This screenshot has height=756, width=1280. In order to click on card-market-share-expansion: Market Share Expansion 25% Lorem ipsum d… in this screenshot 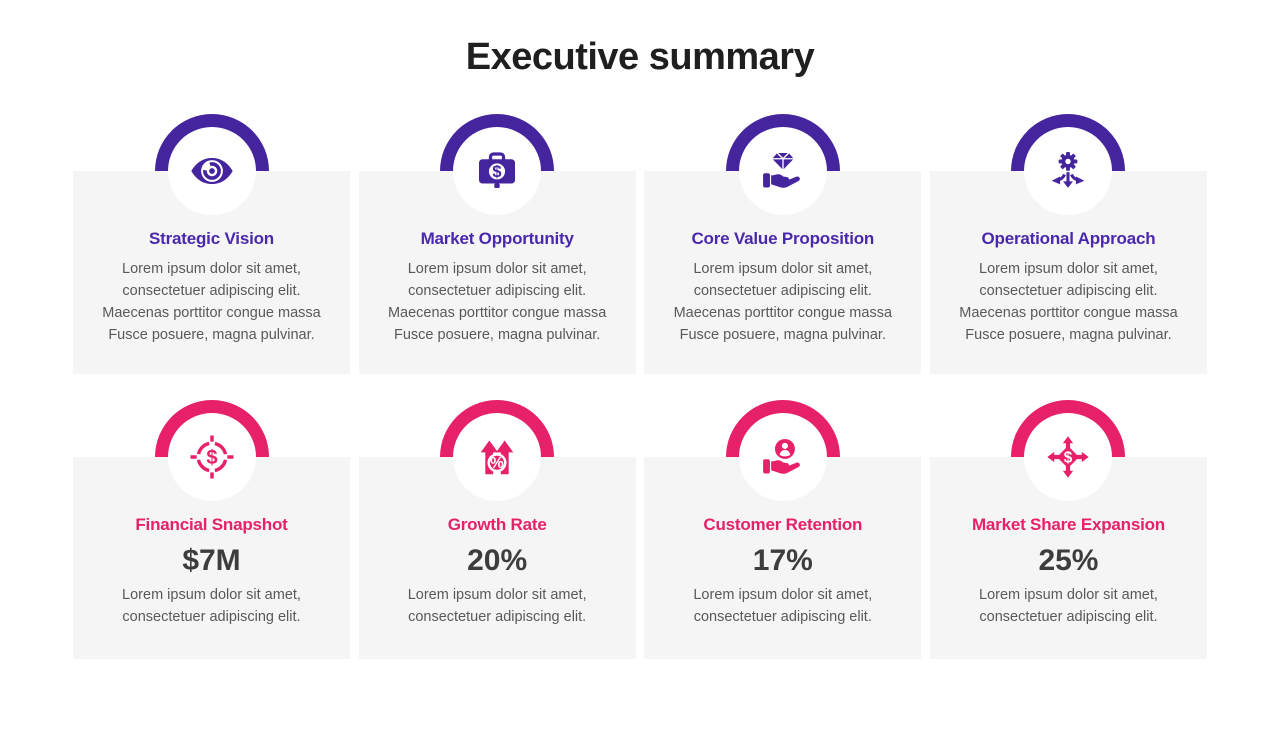, I will do `click(1068, 529)`.